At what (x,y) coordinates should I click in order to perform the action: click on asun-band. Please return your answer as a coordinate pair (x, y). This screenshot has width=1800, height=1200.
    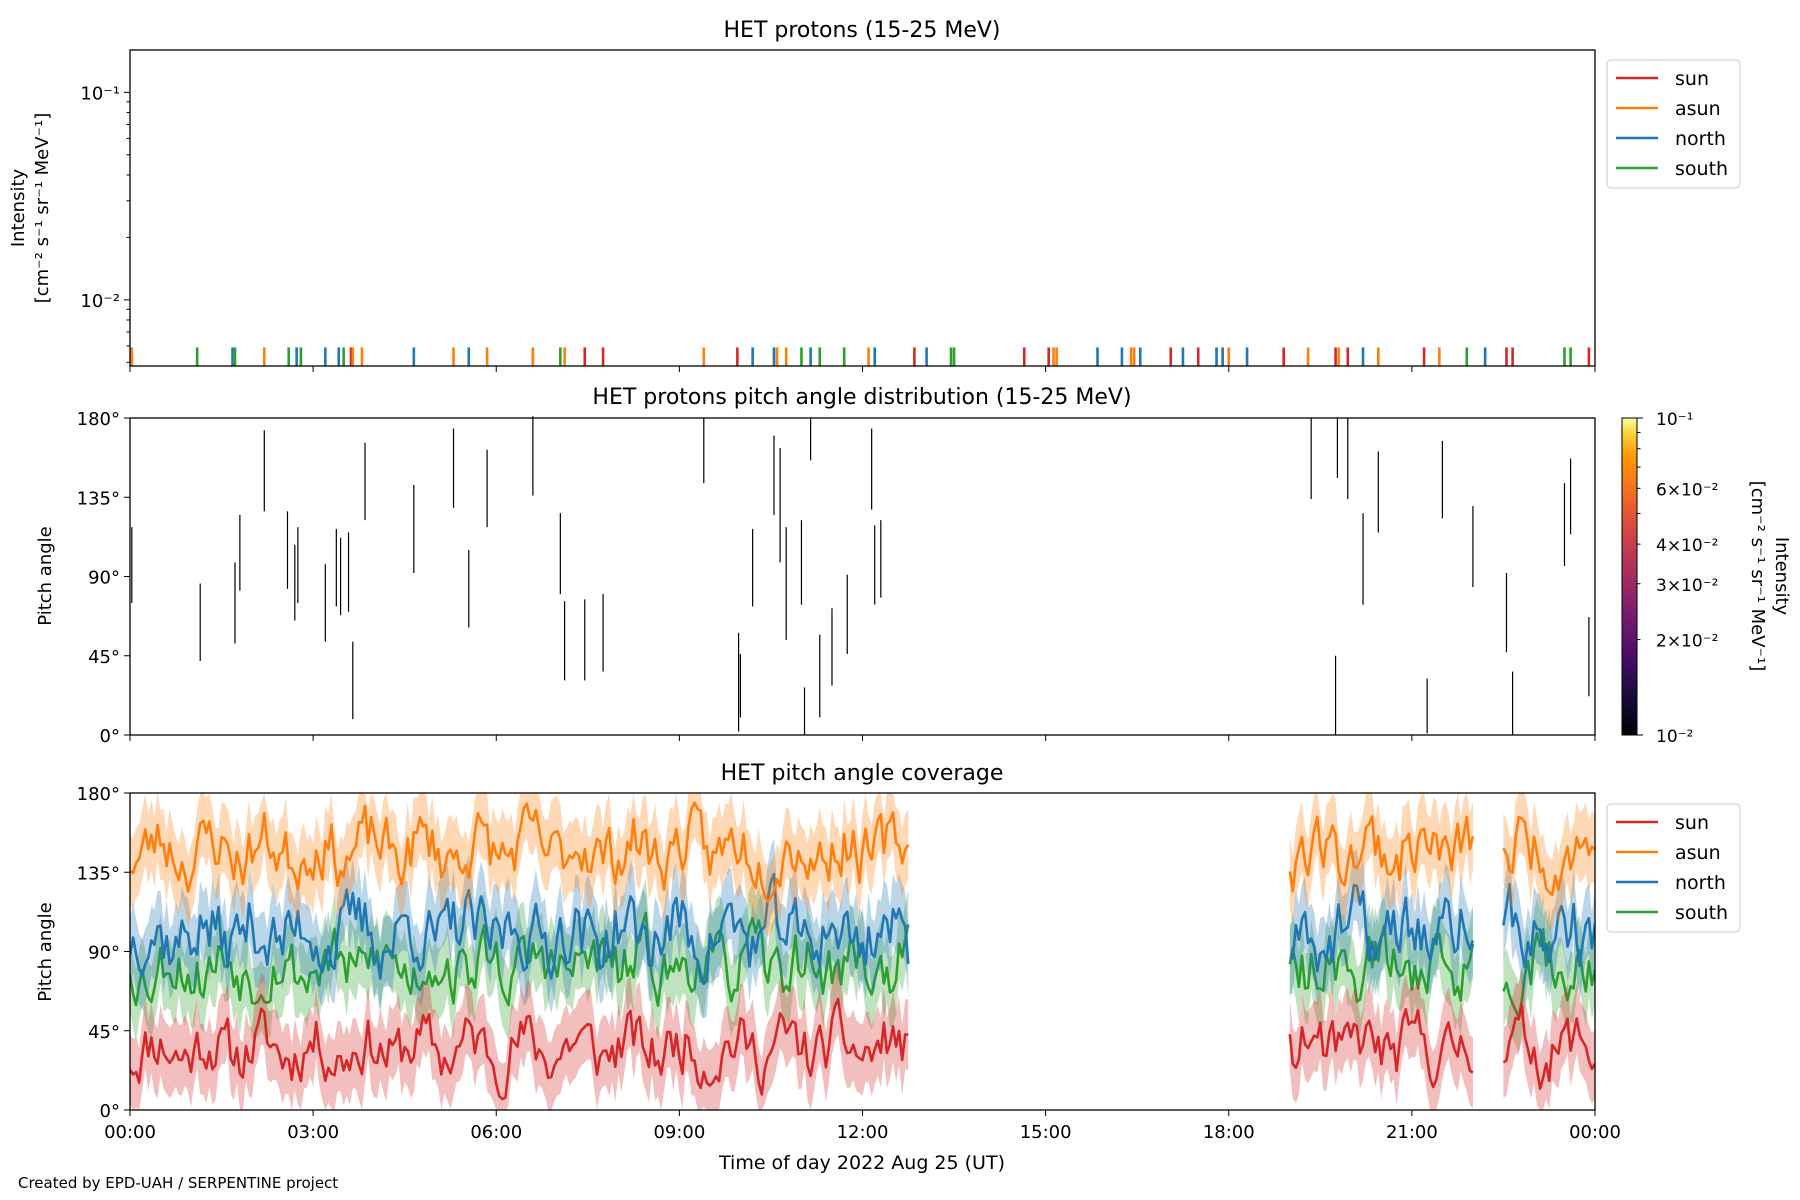
    Looking at the image, I should click on (519, 865).